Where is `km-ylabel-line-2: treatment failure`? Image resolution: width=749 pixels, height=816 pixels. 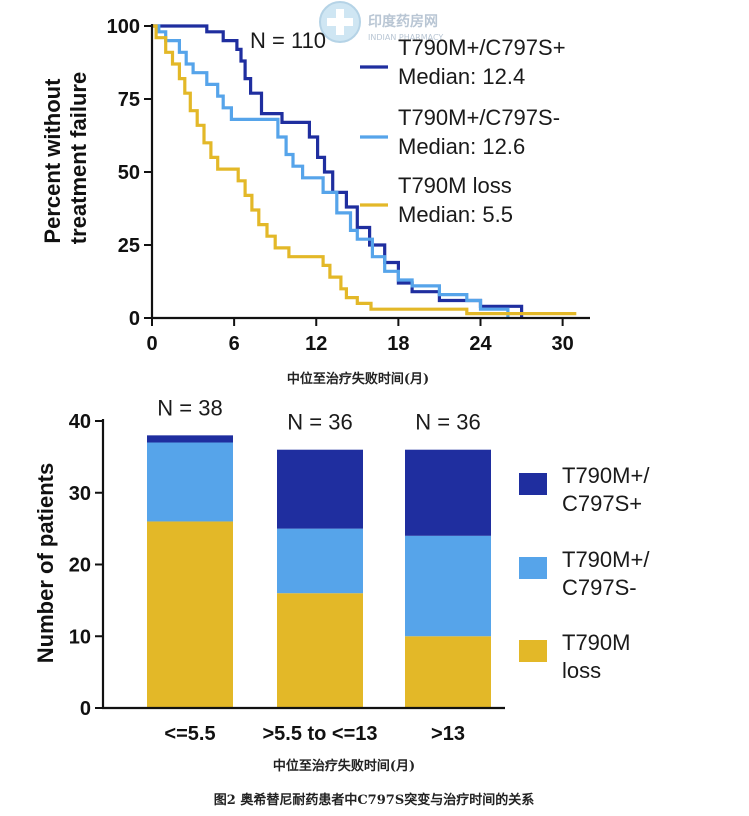 km-ylabel-line-2: treatment failure is located at coordinates (78, 158).